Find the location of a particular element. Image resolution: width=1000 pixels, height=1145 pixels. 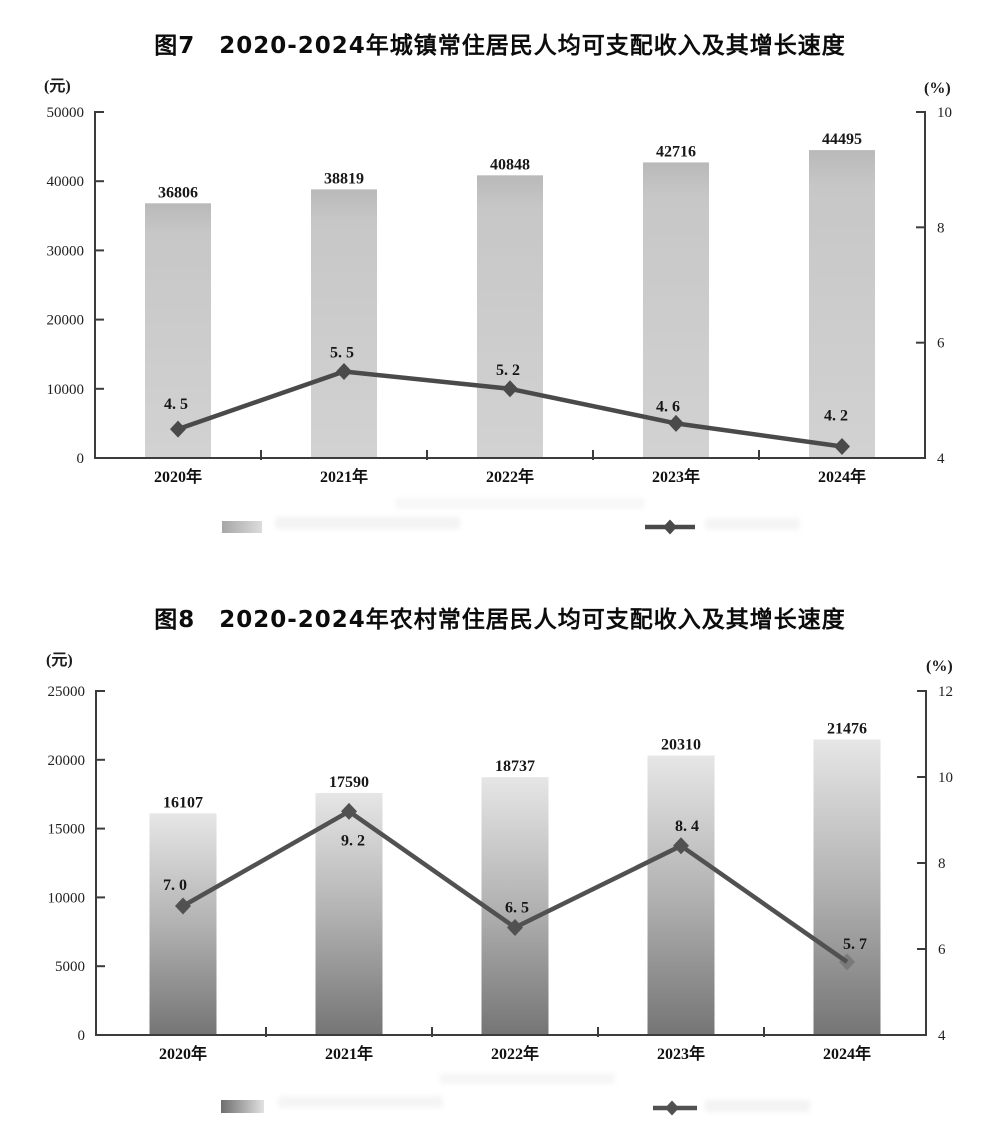

bar-value-label: 38819 is located at coordinates (344, 178).